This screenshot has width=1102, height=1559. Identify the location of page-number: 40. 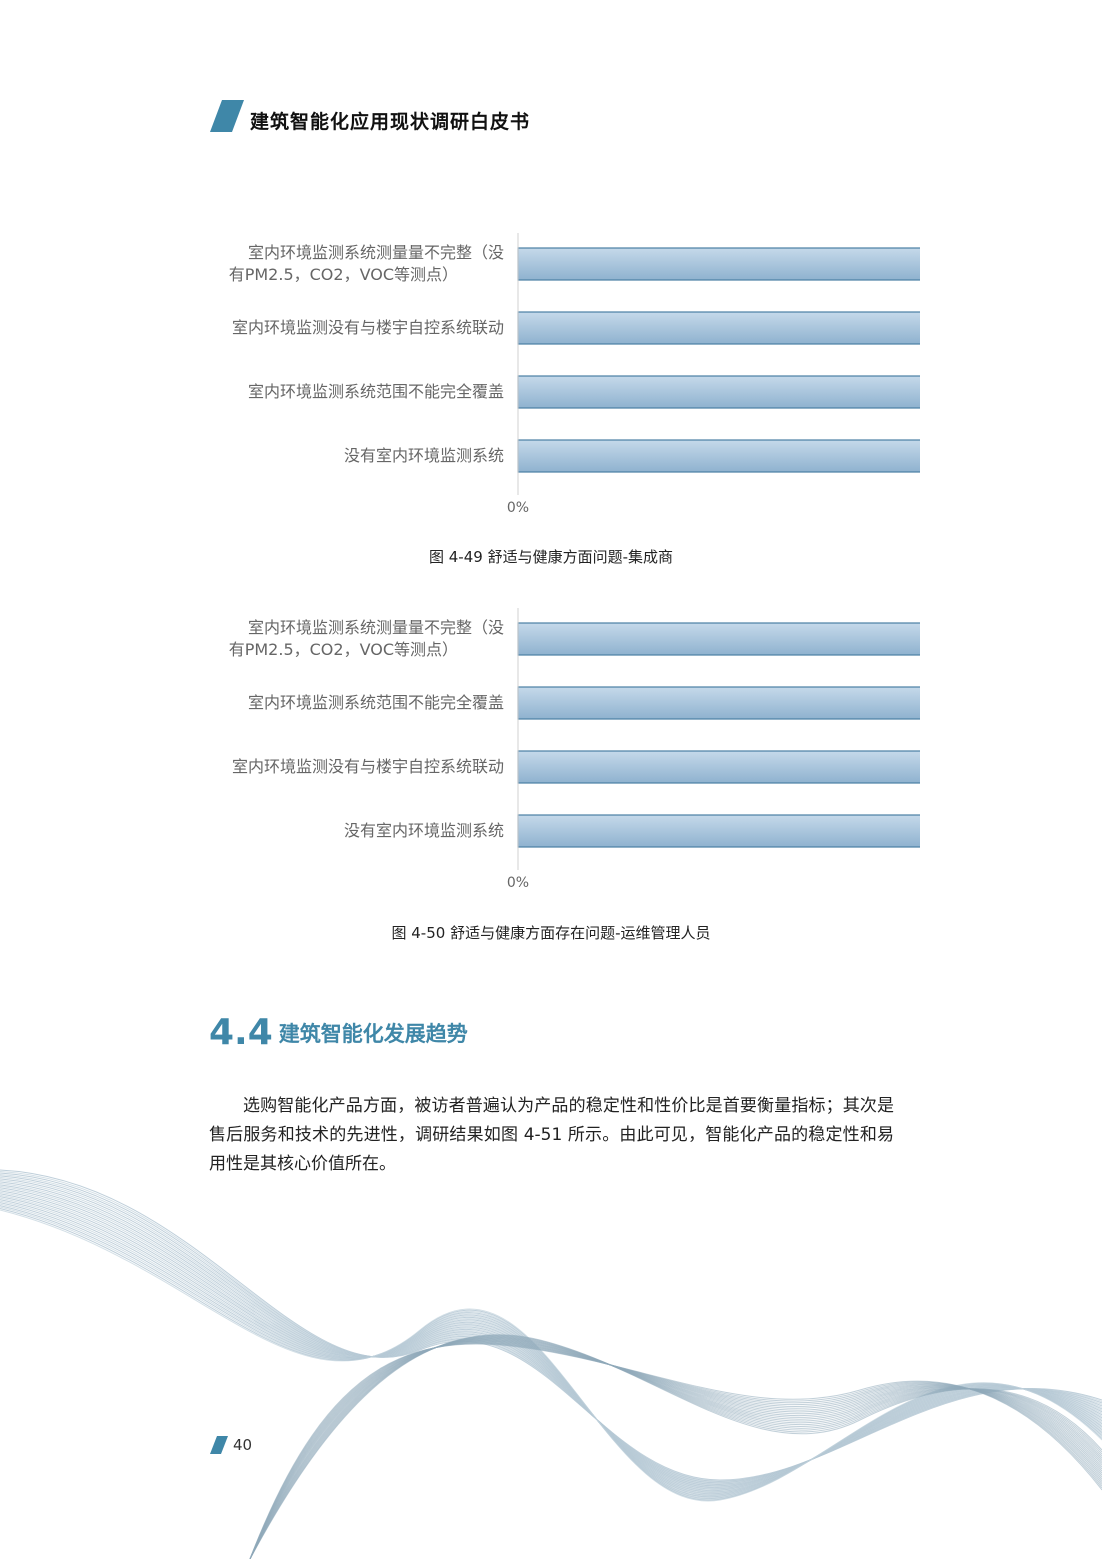
(243, 1445).